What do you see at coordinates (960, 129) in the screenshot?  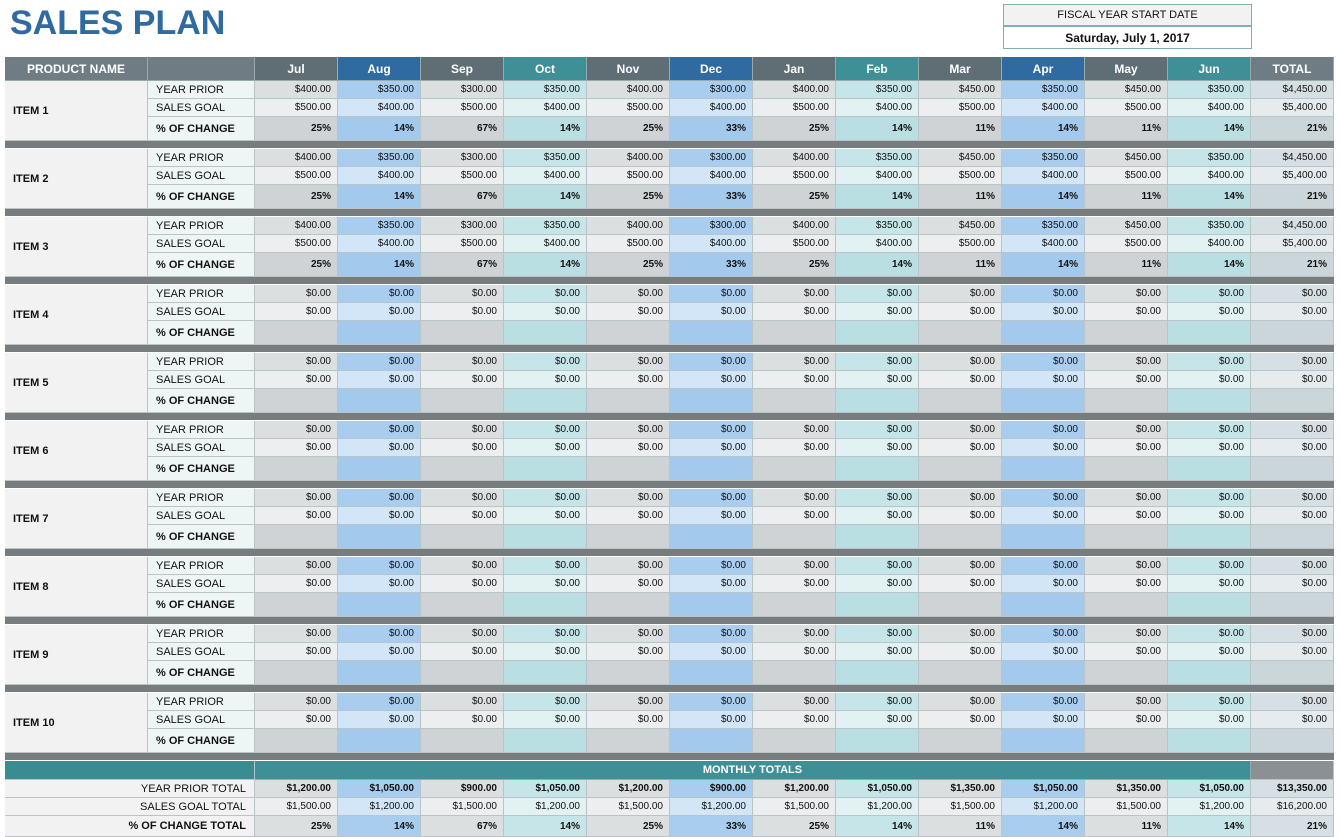 I see `value-cell: 11%` at bounding box center [960, 129].